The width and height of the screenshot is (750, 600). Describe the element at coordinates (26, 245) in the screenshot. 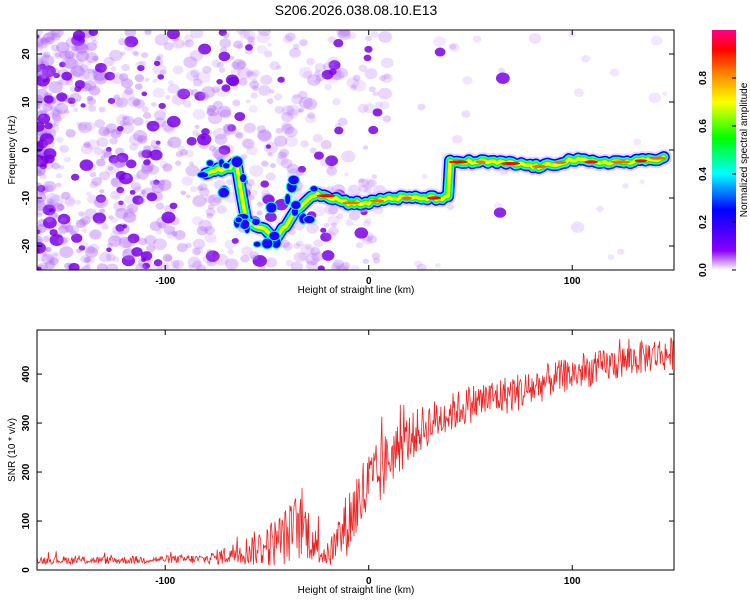

I see `y-tick-label: -20` at that location.